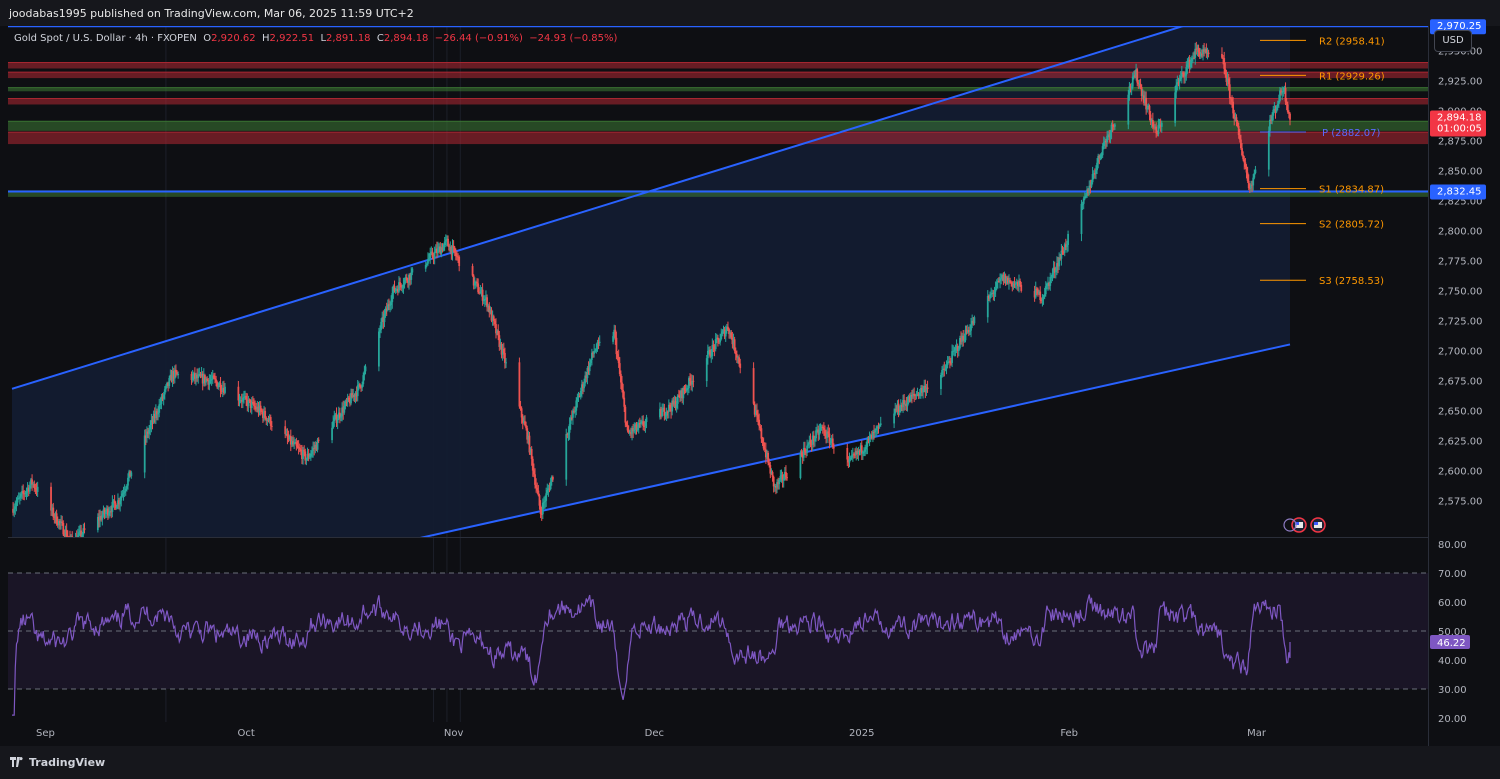 The width and height of the screenshot is (1500, 779). Describe the element at coordinates (1351, 281) in the screenshot. I see `pivot-label-s3: S3 (2758.53)` at that location.